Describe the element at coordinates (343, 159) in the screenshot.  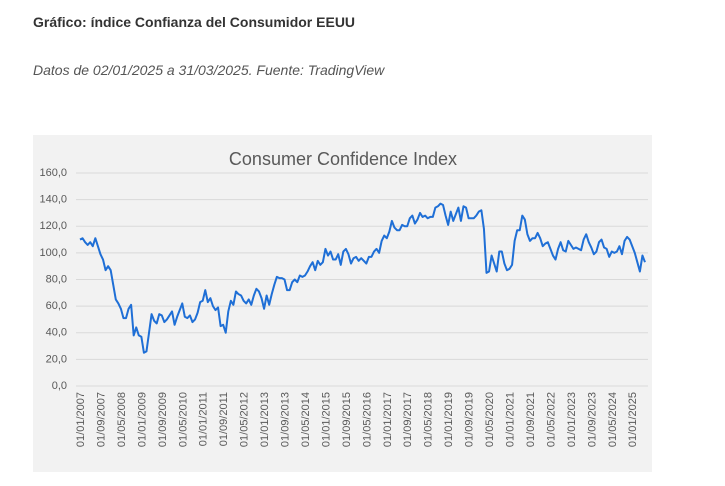
I see `chart-title: Consumer Confidence Index` at that location.